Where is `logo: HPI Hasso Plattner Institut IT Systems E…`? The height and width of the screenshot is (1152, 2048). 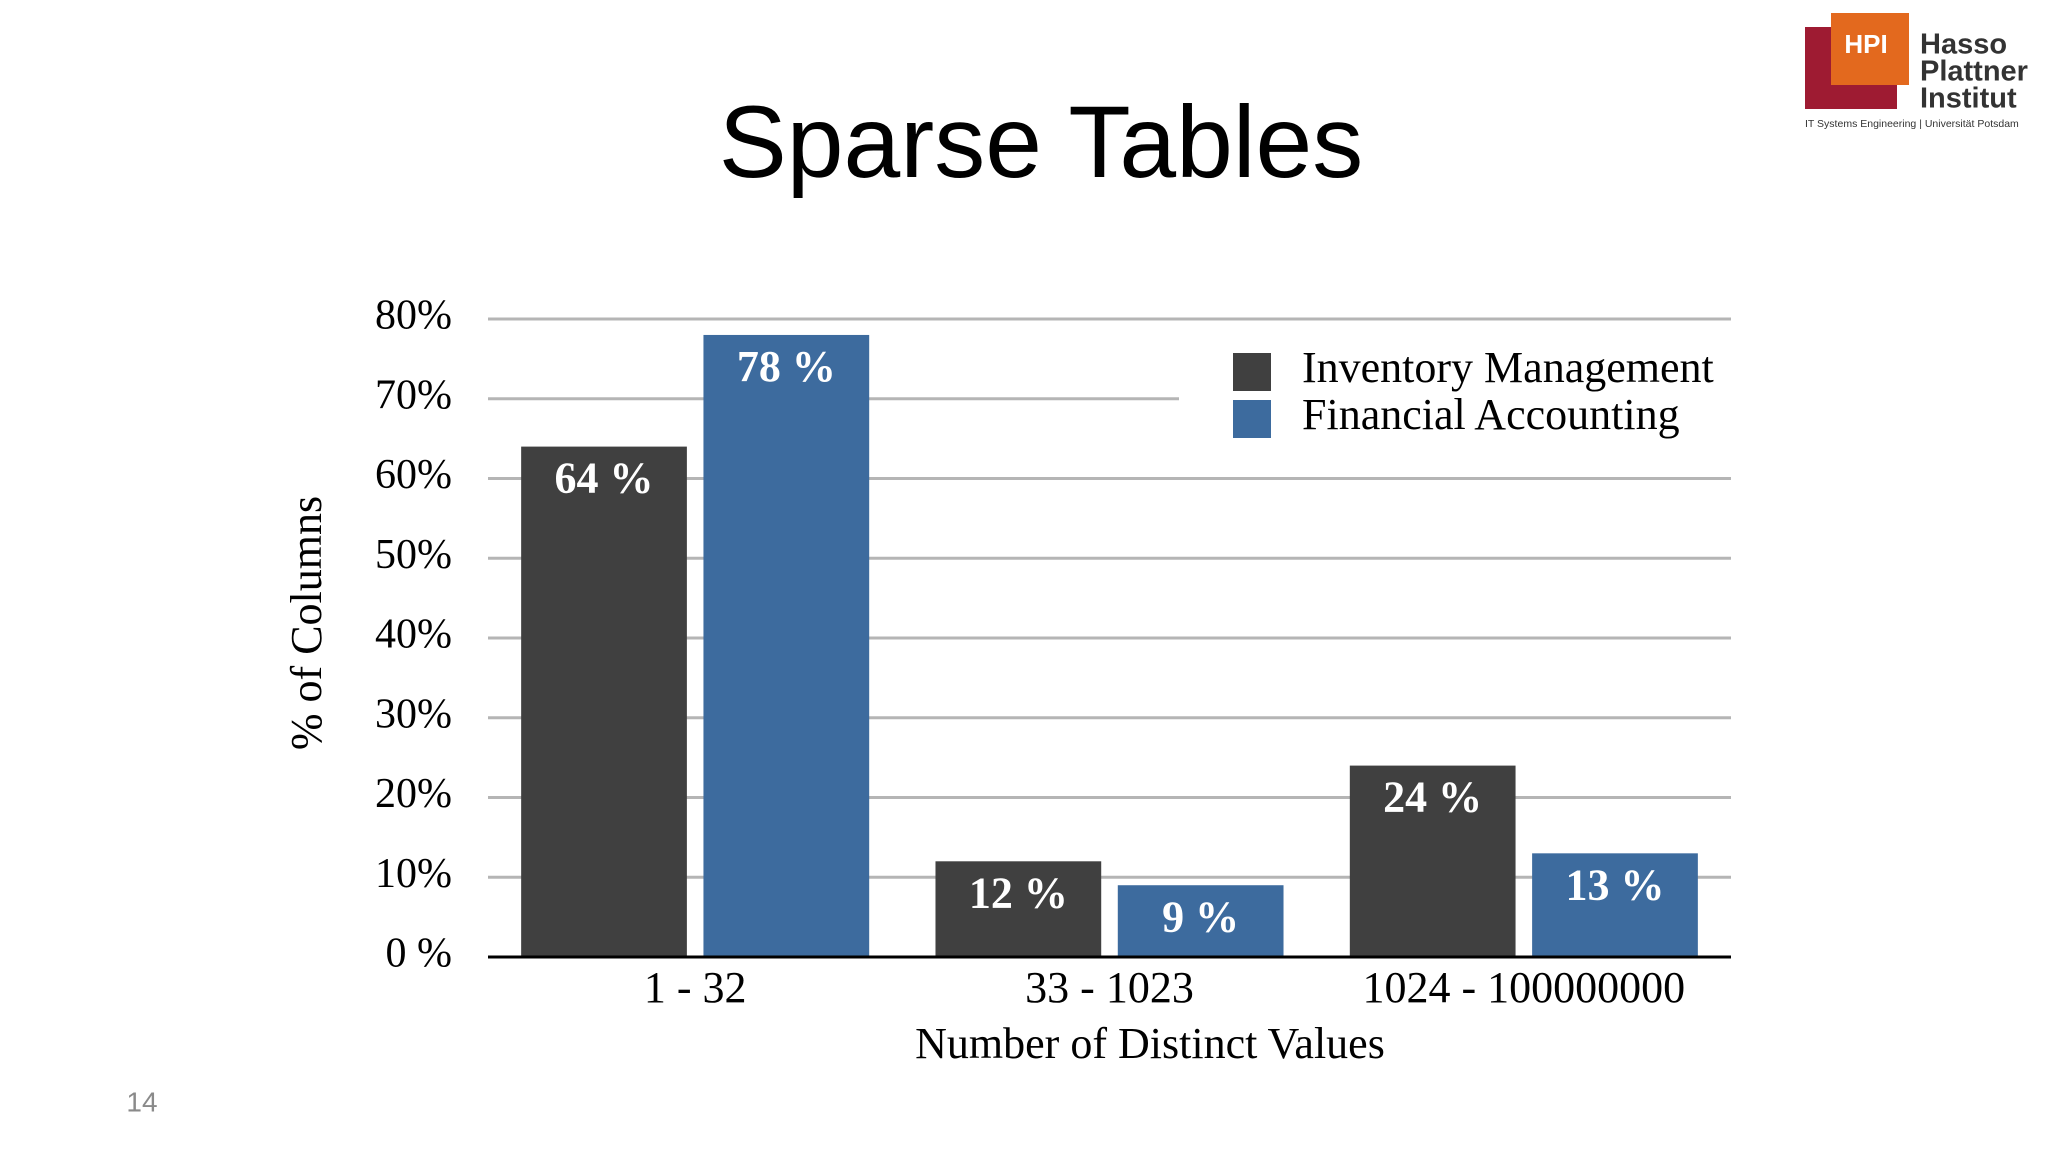 logo: HPI Hasso Plattner Institut IT Systems E… is located at coordinates (1916, 71).